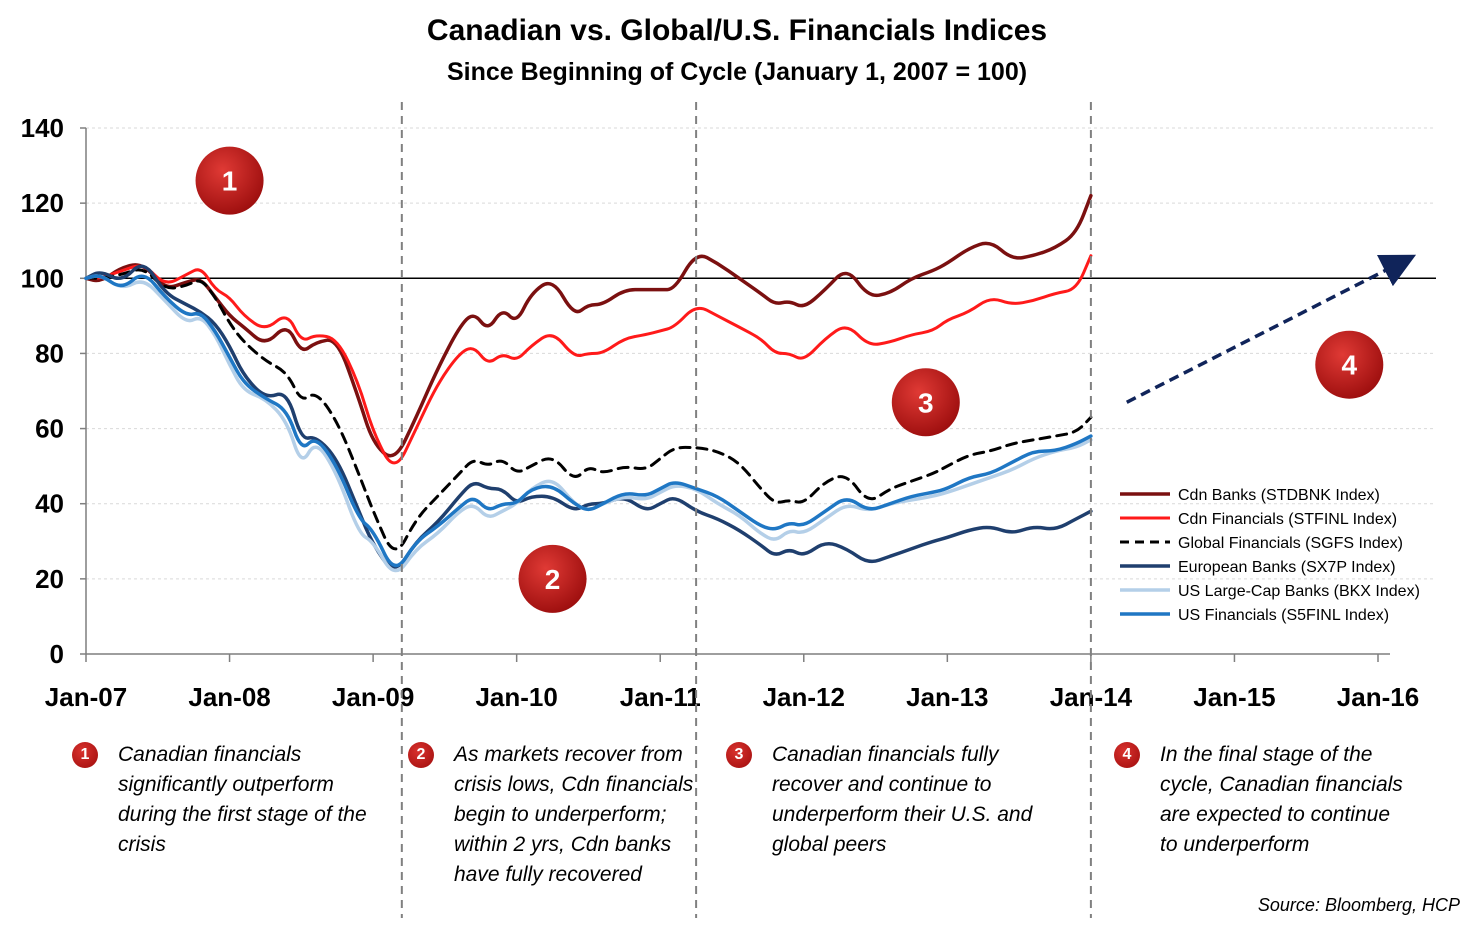 The image size is (1474, 935). I want to click on x-tick-label: Jan-10, so click(516, 697).